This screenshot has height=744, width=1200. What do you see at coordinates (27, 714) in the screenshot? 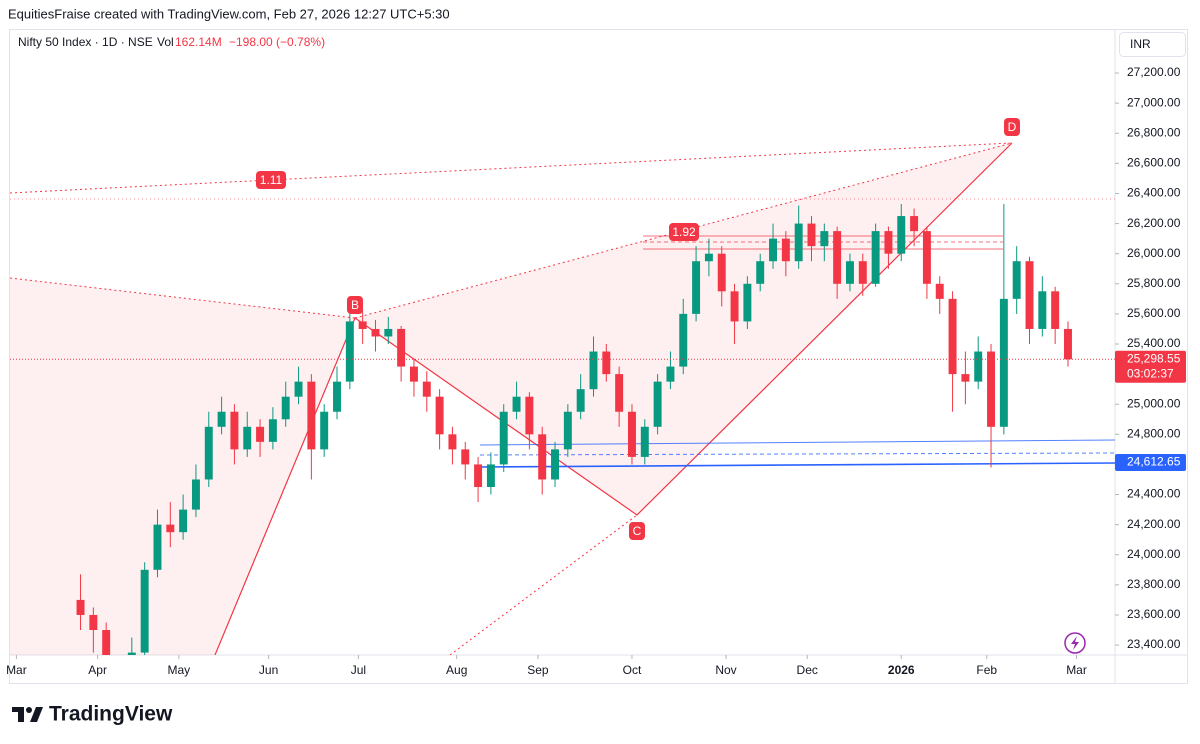
I see `brand-logo` at bounding box center [27, 714].